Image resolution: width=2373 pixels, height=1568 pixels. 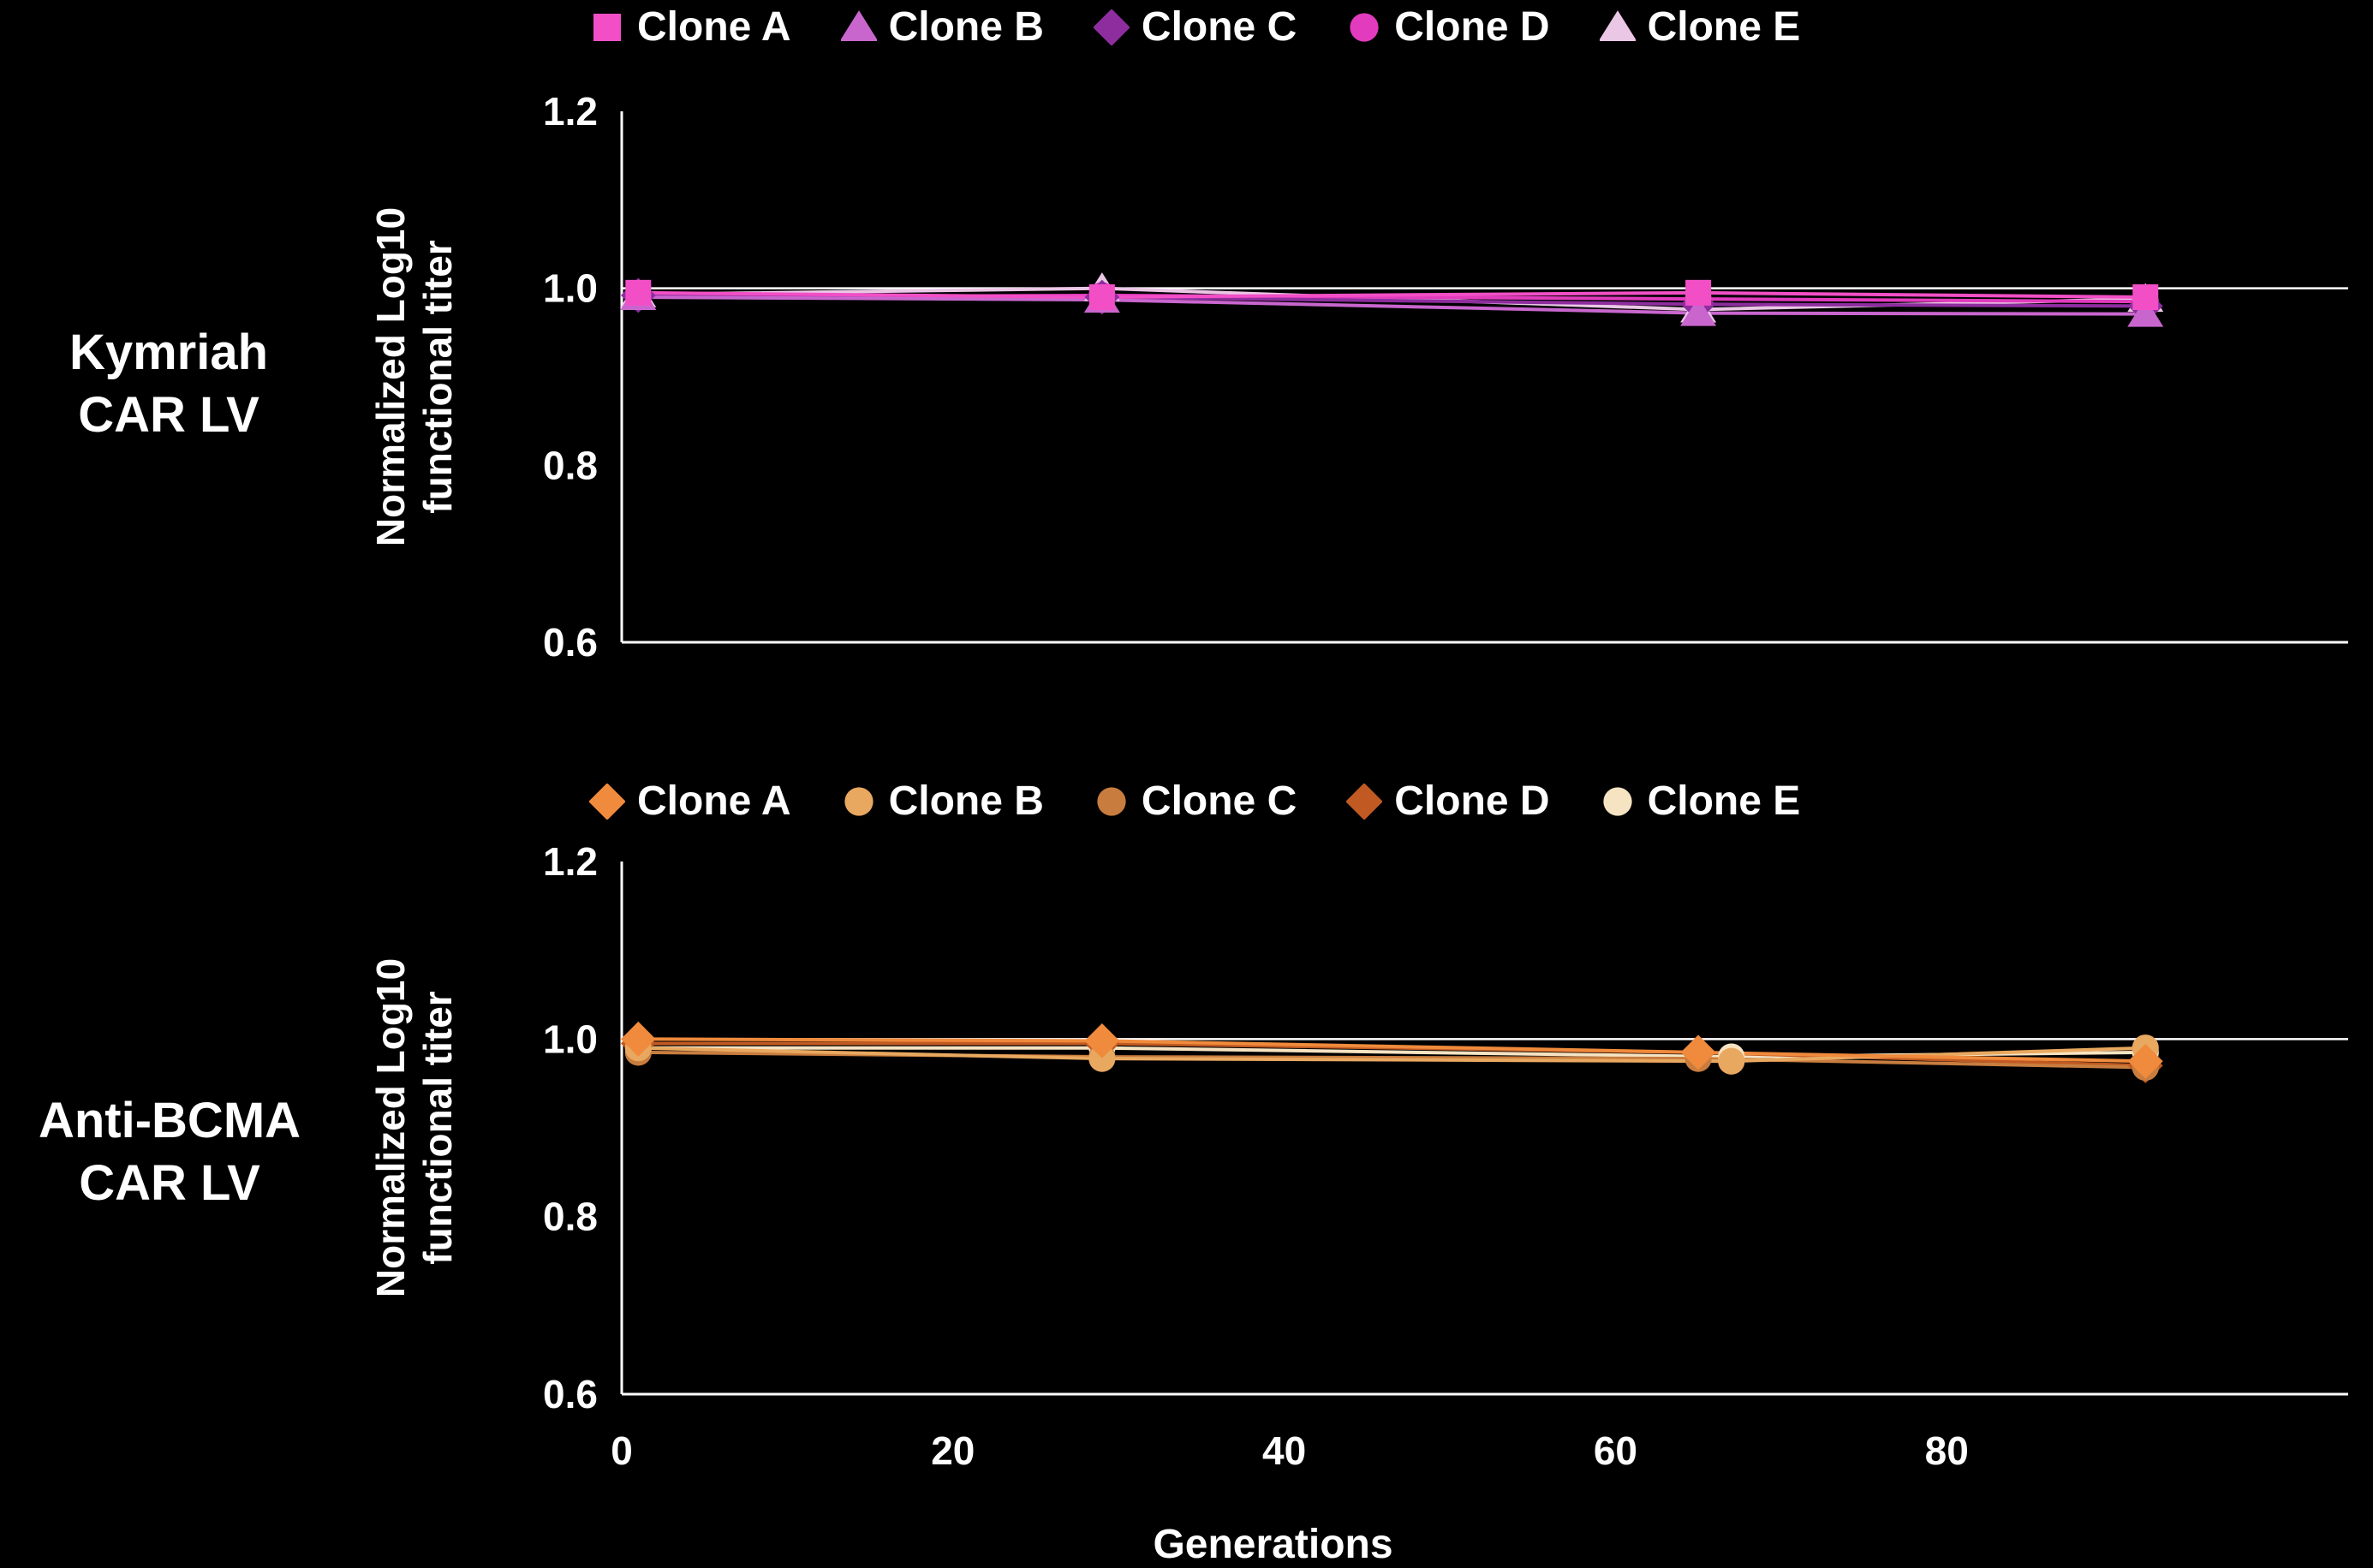 What do you see at coordinates (622, 1451) in the screenshot?
I see `x-tick-label: 0` at bounding box center [622, 1451].